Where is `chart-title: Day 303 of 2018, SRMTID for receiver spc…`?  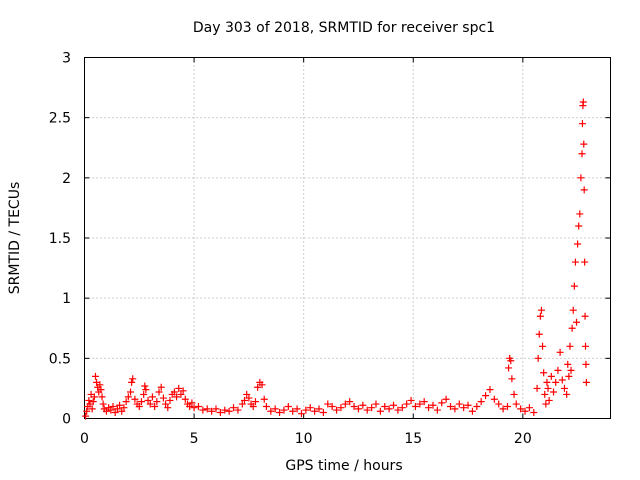 chart-title: Day 303 of 2018, SRMTID for receiver spc… is located at coordinates (344, 28).